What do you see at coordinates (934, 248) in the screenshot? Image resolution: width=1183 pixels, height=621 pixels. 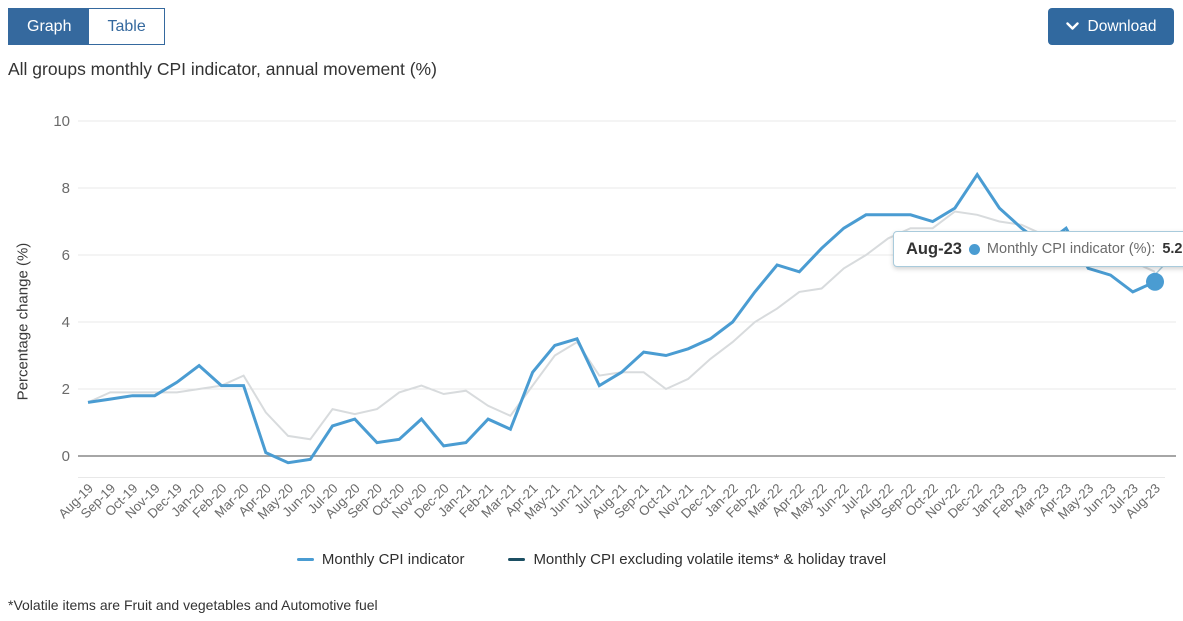 I see `tooltip-date: Aug-23` at bounding box center [934, 248].